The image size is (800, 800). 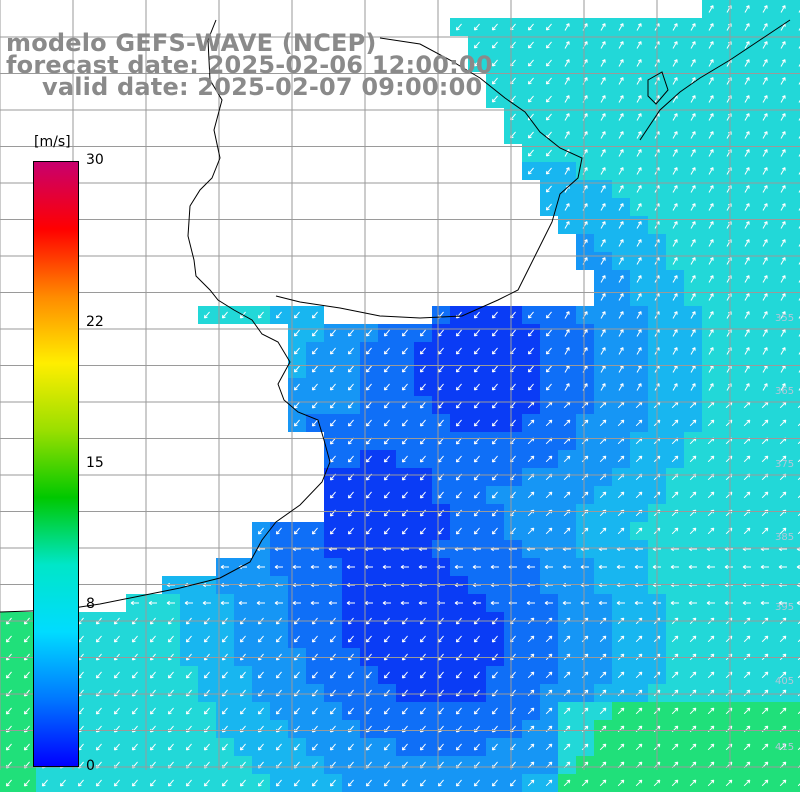 What do you see at coordinates (715, 80) in the screenshot?
I see `coastline-east` at bounding box center [715, 80].